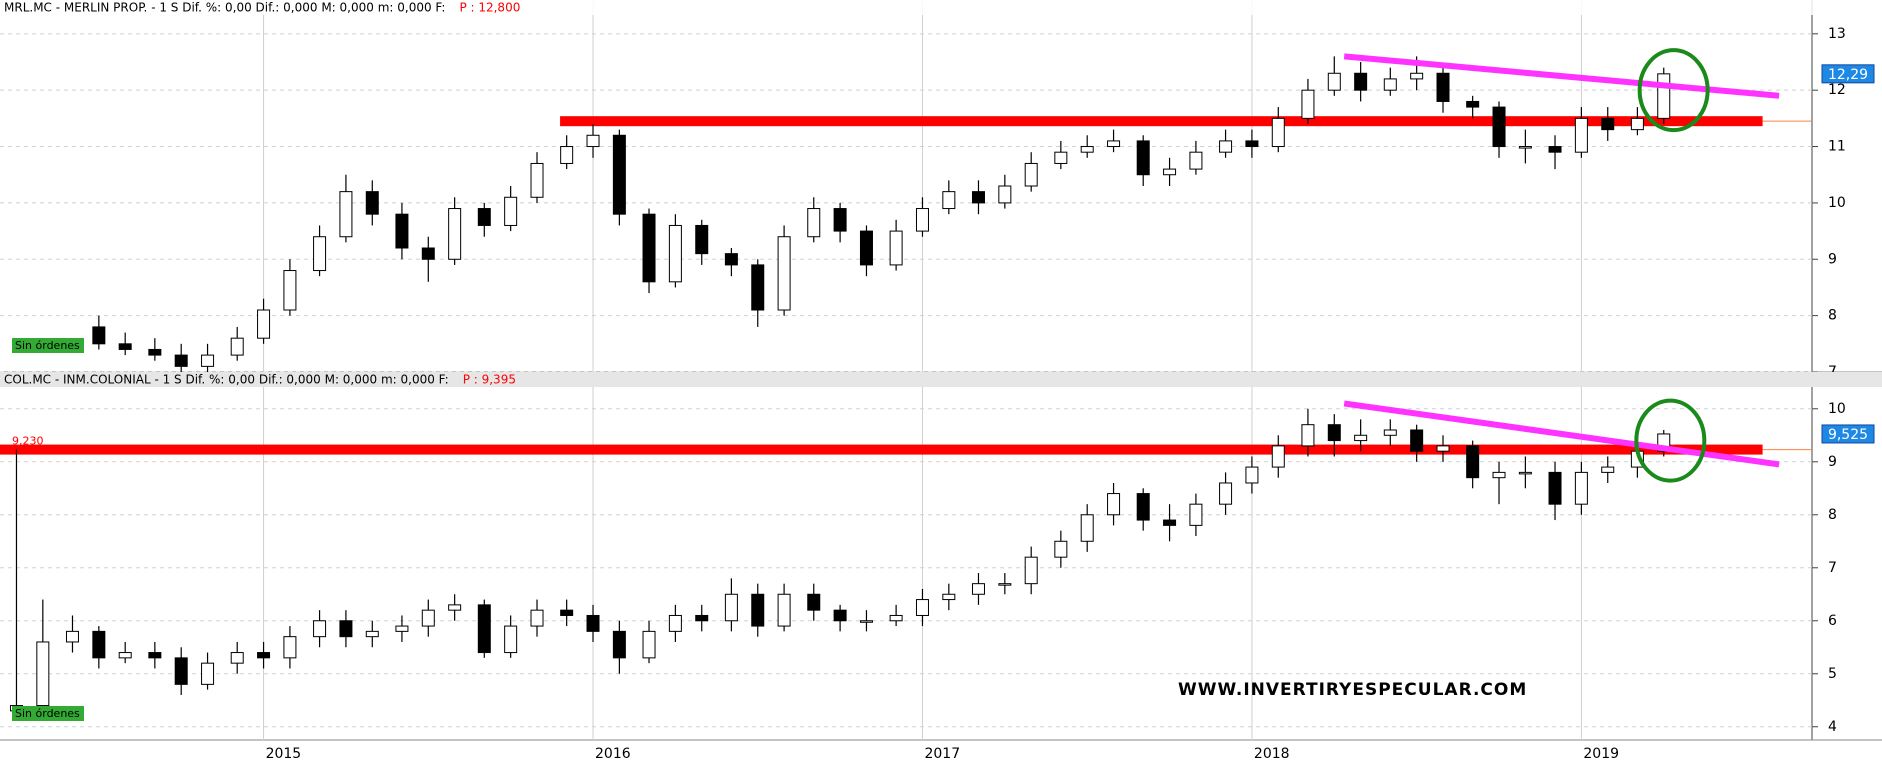  I want to click on x-tick-label: 2019, so click(1601, 754).